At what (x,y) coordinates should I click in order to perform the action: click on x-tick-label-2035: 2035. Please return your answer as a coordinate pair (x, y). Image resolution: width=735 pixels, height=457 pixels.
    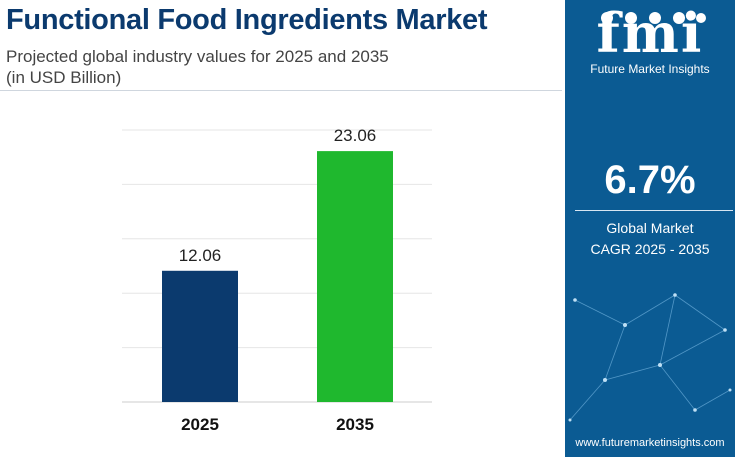
    Looking at the image, I should click on (355, 424).